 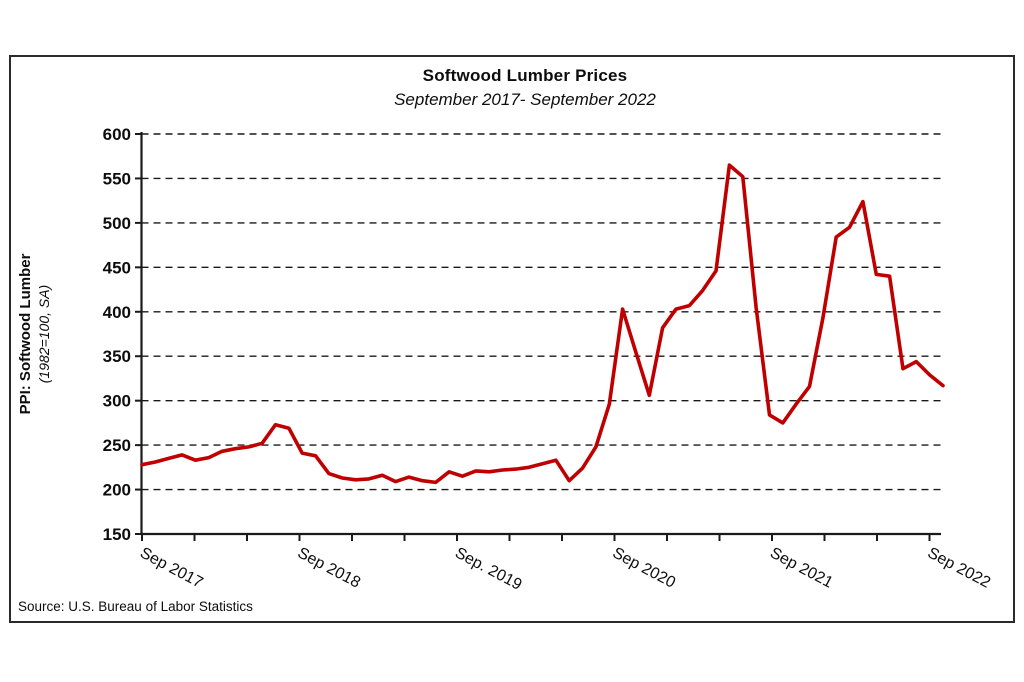 What do you see at coordinates (135, 606) in the screenshot?
I see `source-note: Source: U.S. Bureau of Labor Statistics` at bounding box center [135, 606].